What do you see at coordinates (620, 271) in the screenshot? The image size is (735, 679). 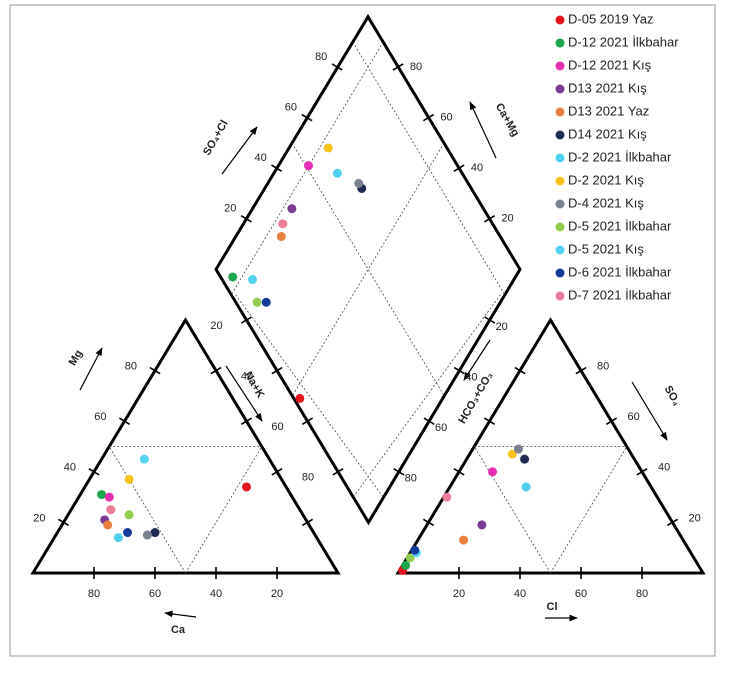 I see `legend-label: D-6 2021 İlkbahar` at bounding box center [620, 271].